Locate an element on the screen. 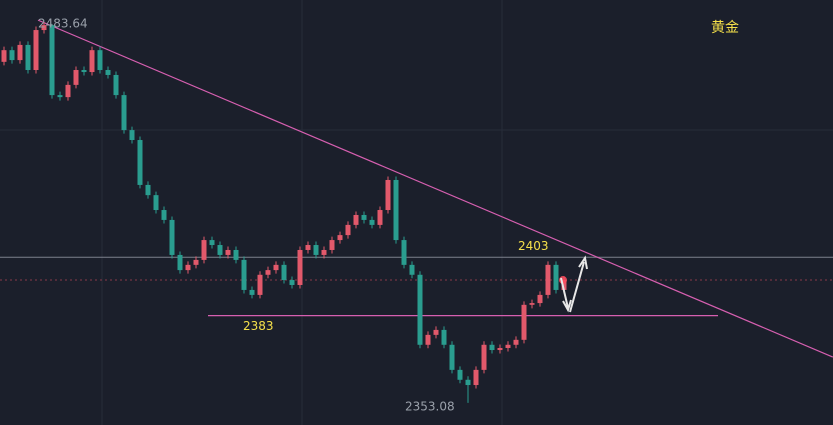 This screenshot has height=425, width=833. level-label: 2353.08 is located at coordinates (430, 406).